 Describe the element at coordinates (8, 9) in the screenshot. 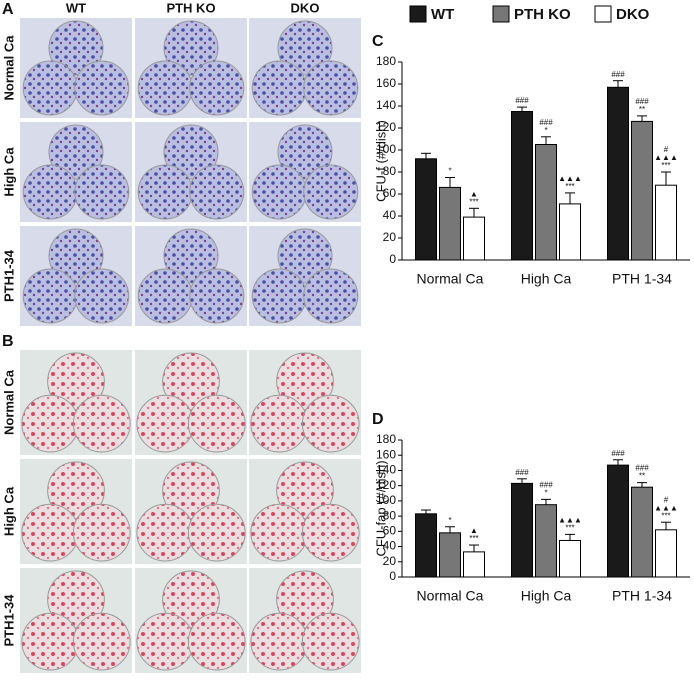

I see `panel-letter: A` at that location.